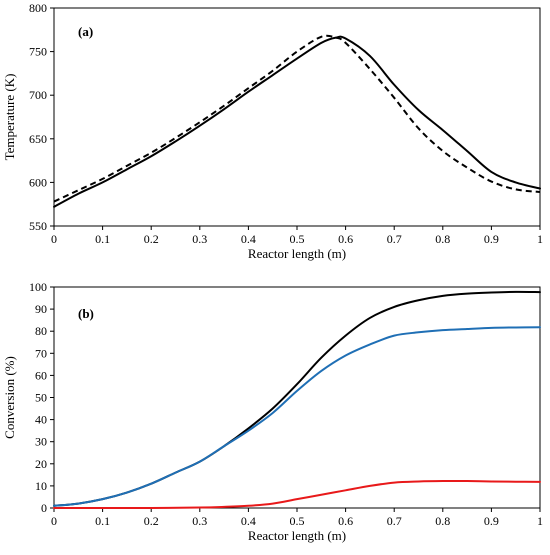  I want to click on y-tick-label: 40, so click(41, 420).